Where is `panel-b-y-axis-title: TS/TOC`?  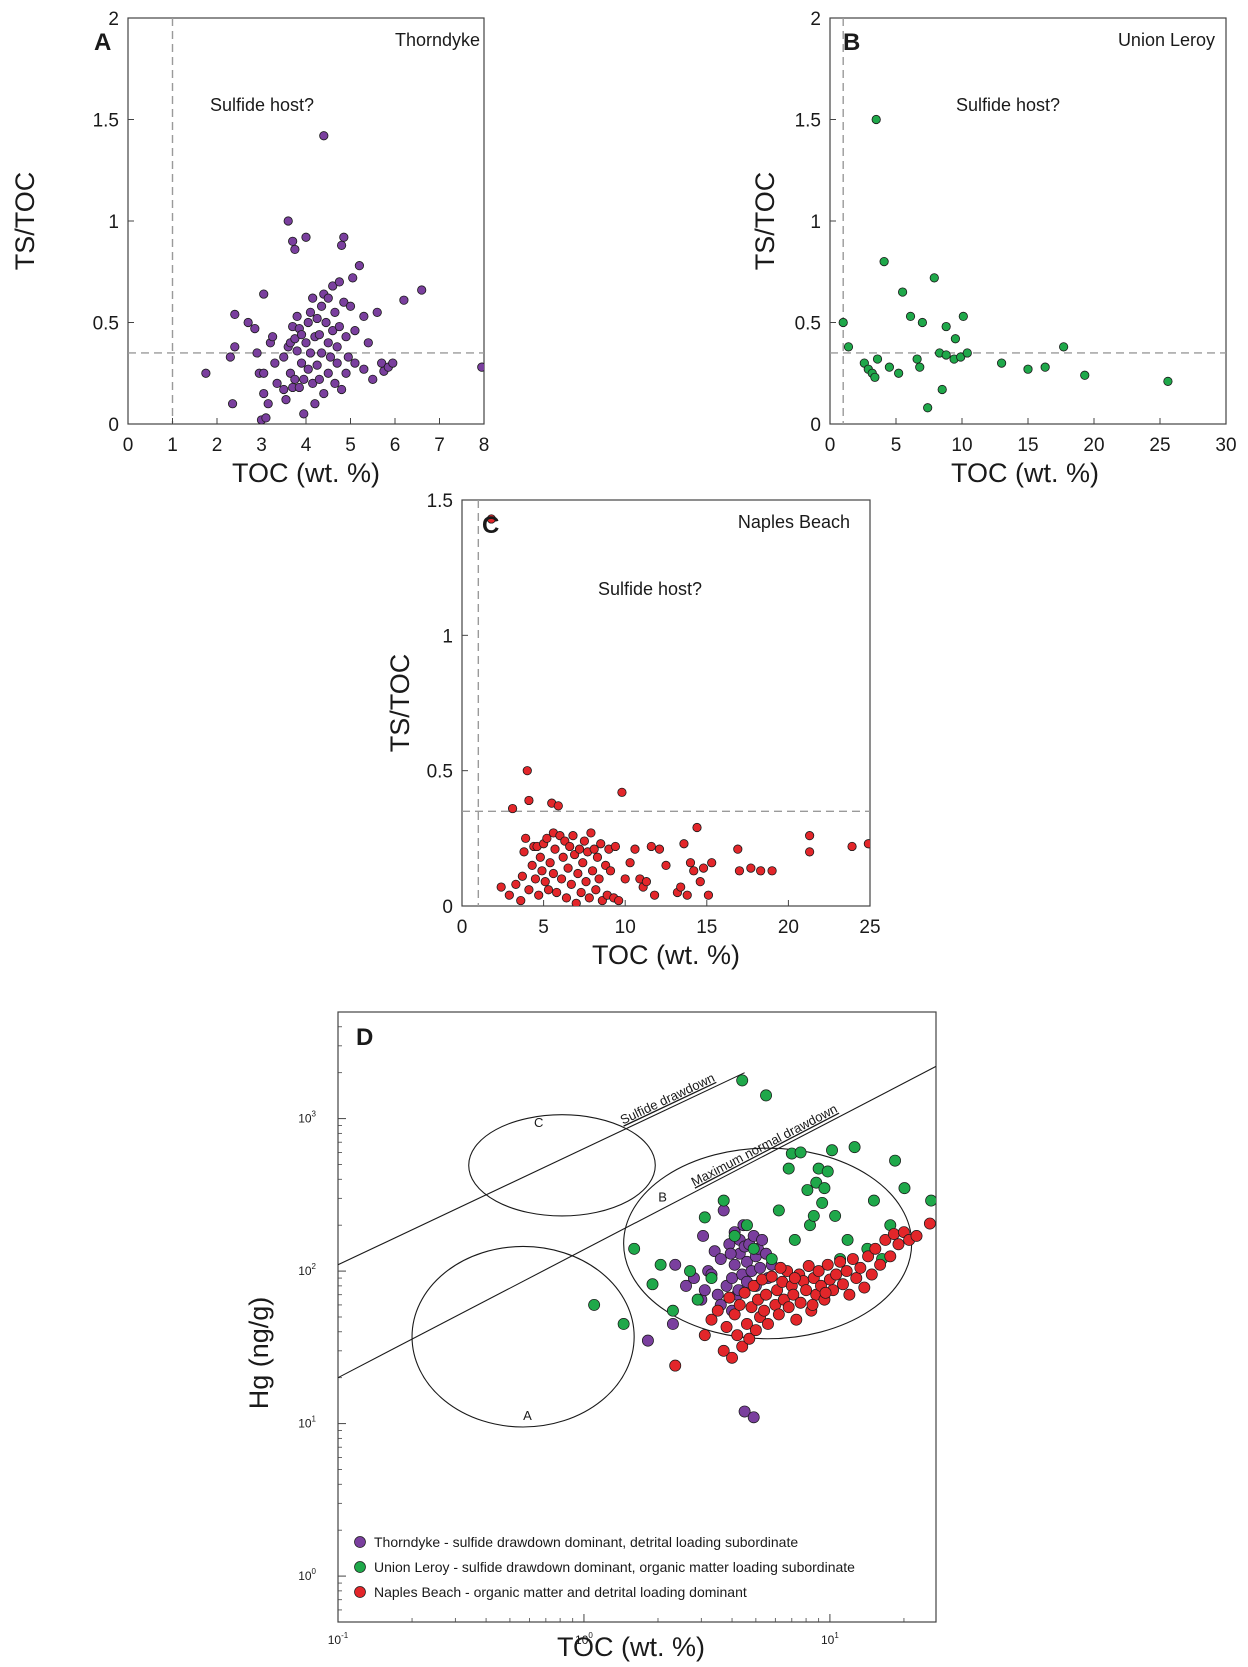 panel-b-y-axis-title: TS/TOC is located at coordinates (765, 221).